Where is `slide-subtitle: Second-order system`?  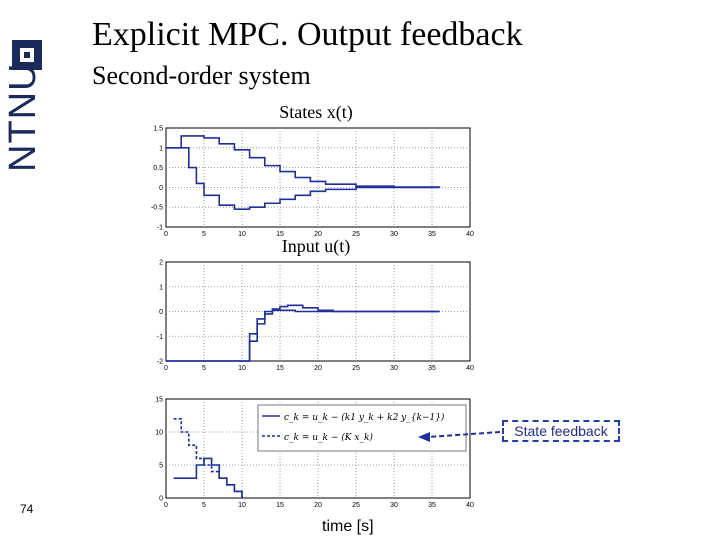 slide-subtitle: Second-order system is located at coordinates (201, 75).